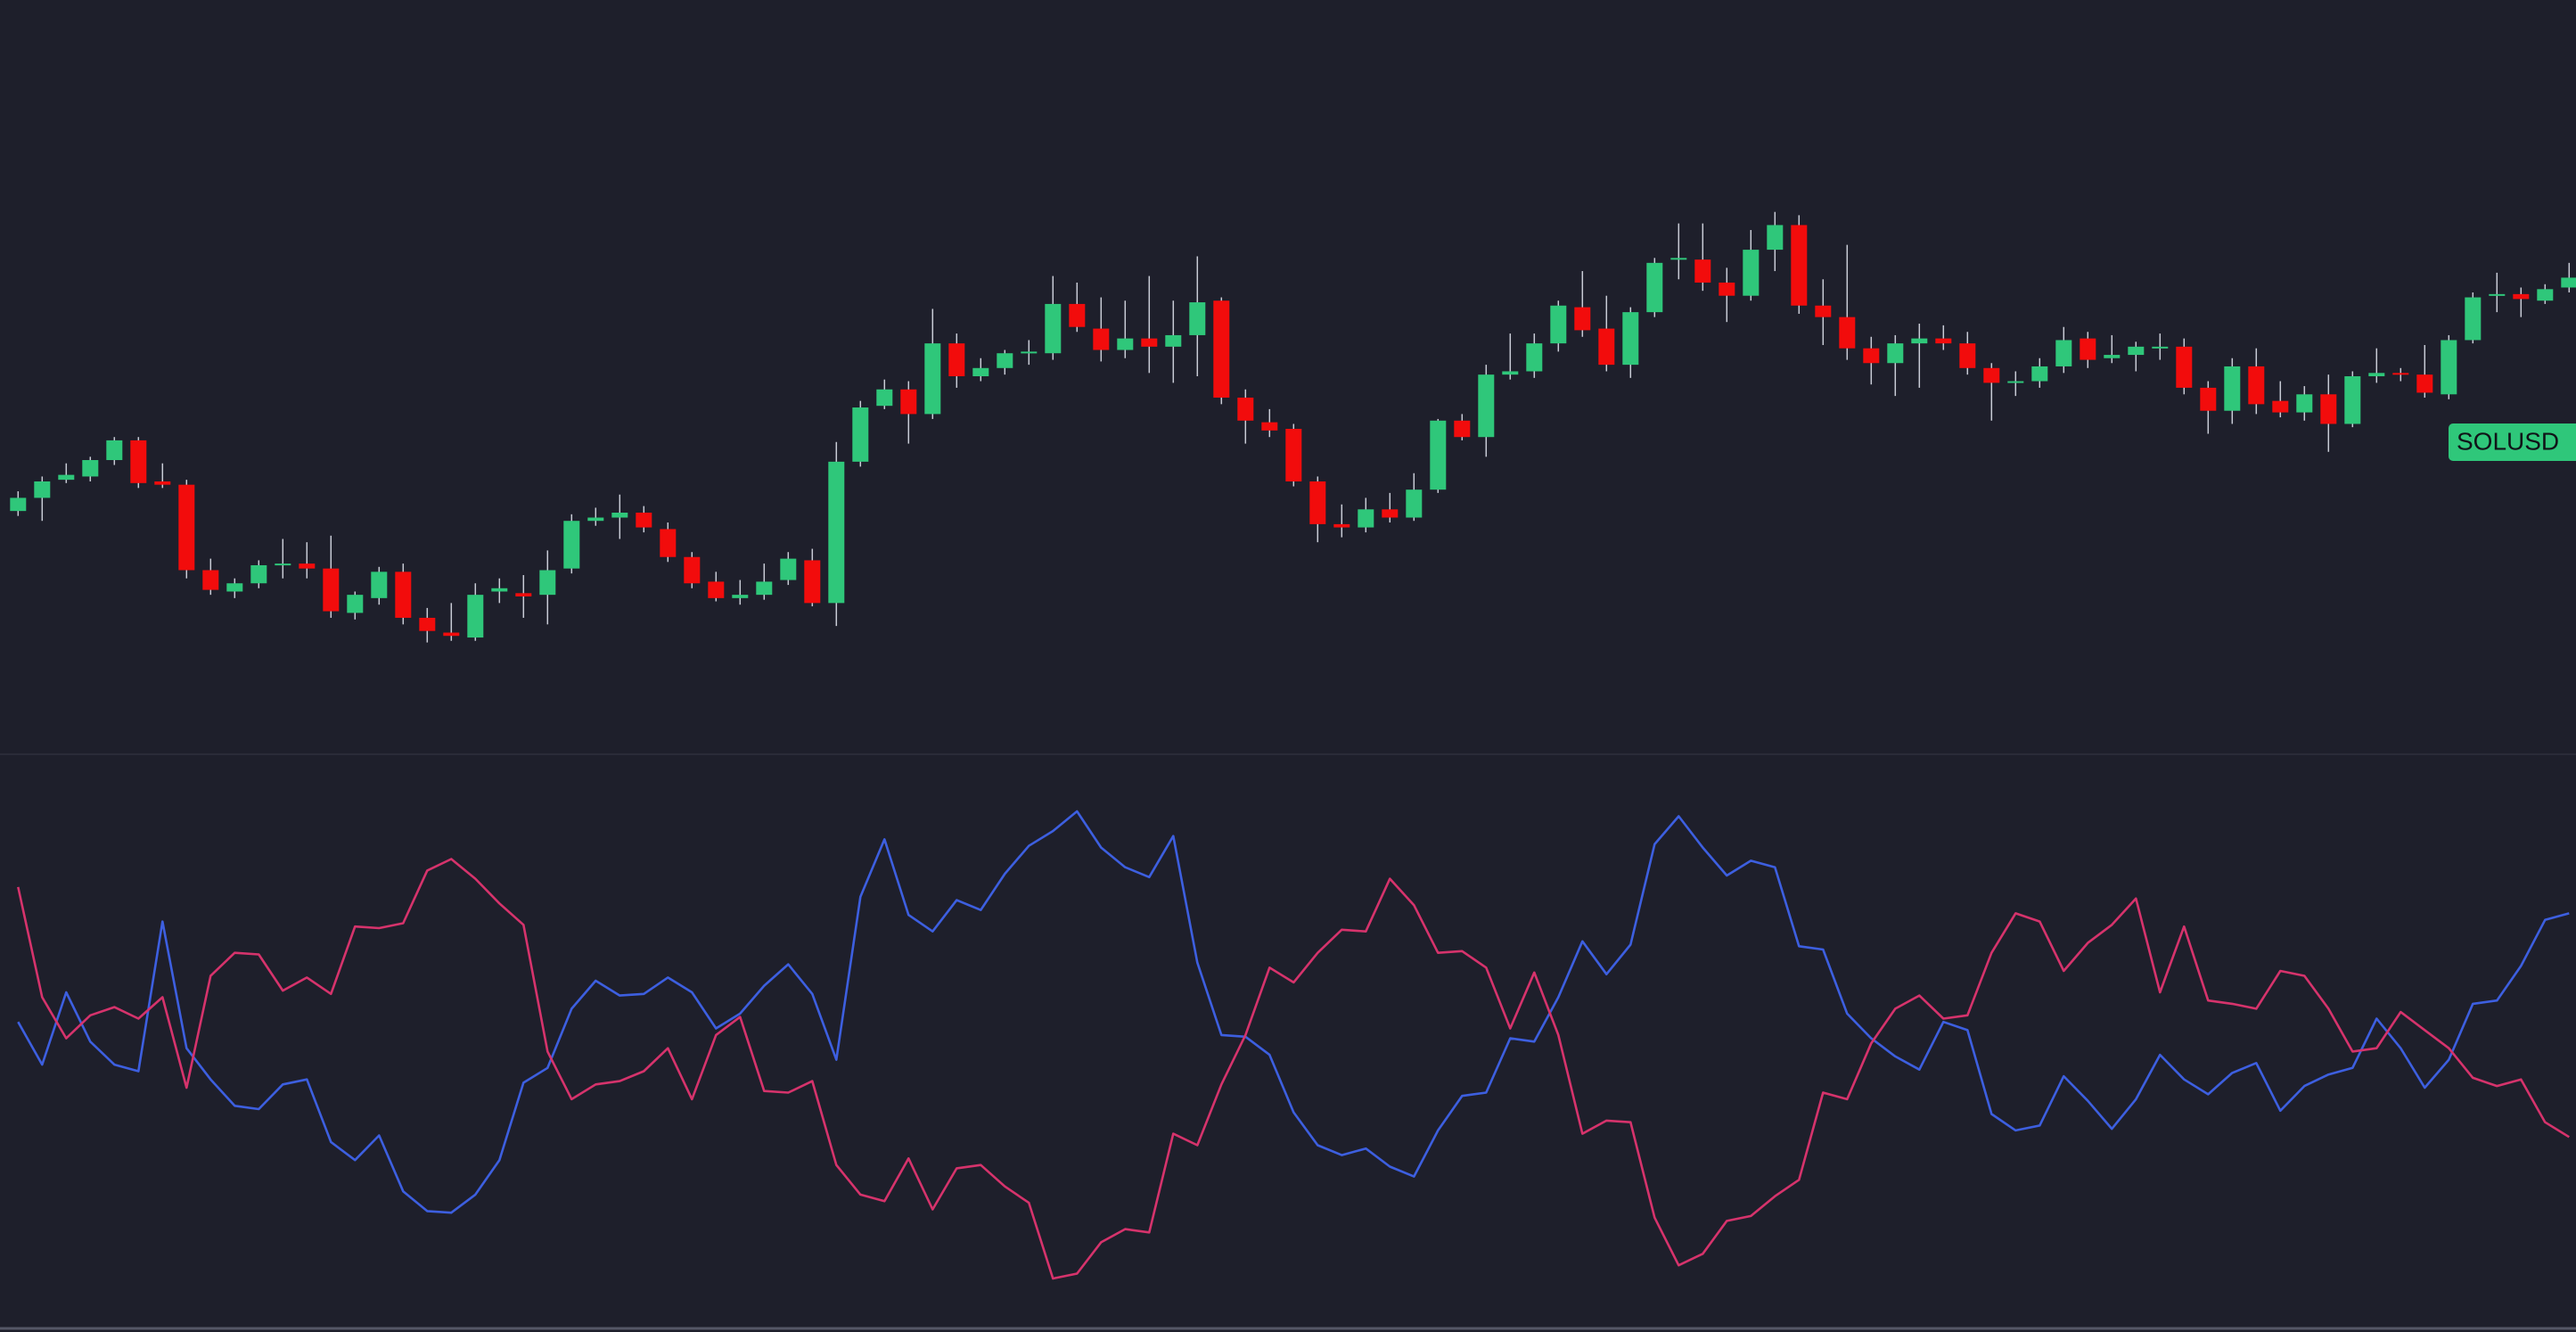 The height and width of the screenshot is (1332, 2576). I want to click on symbol-badge, so click(2512, 442).